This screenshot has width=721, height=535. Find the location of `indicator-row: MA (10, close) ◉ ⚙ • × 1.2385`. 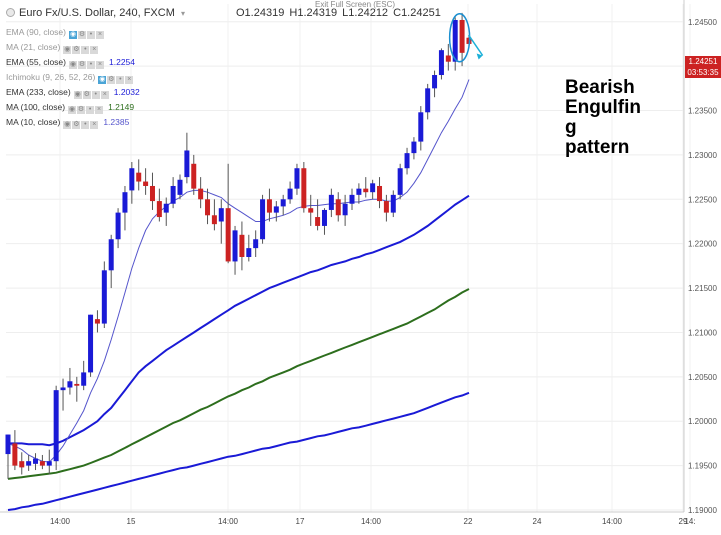

indicator-row: MA (10, close) ◉ ⚙ • × 1.2385 is located at coordinates (67, 123).